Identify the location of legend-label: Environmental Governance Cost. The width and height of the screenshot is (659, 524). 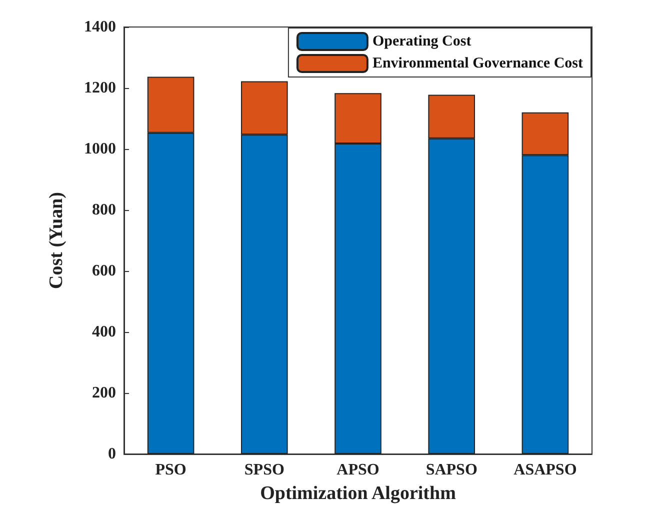
(478, 64).